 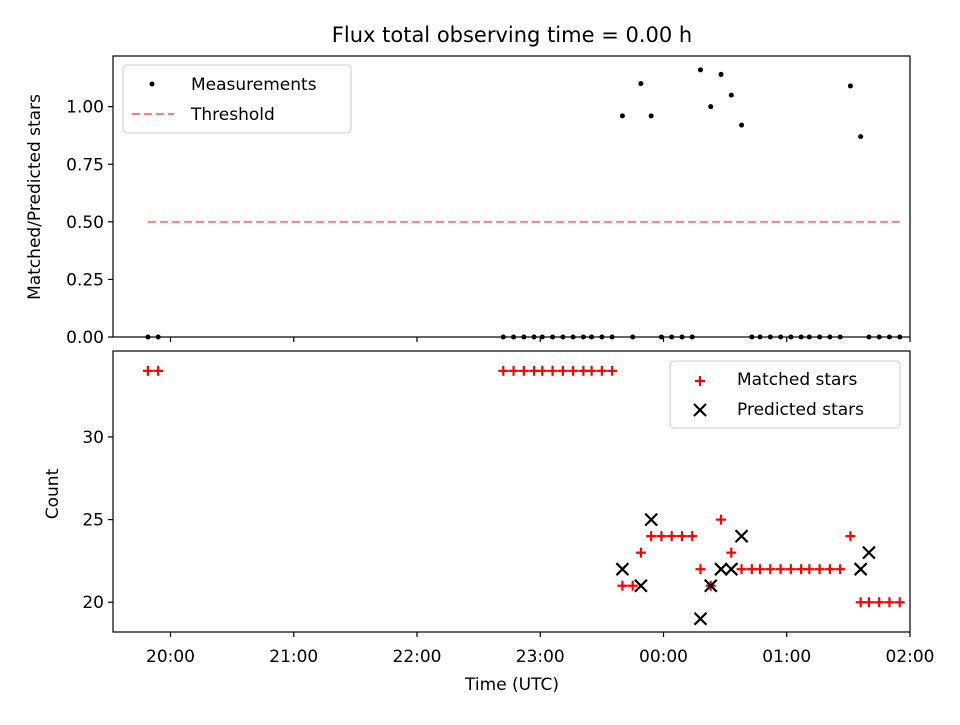 I want to click on top-legend-box, so click(x=237, y=99).